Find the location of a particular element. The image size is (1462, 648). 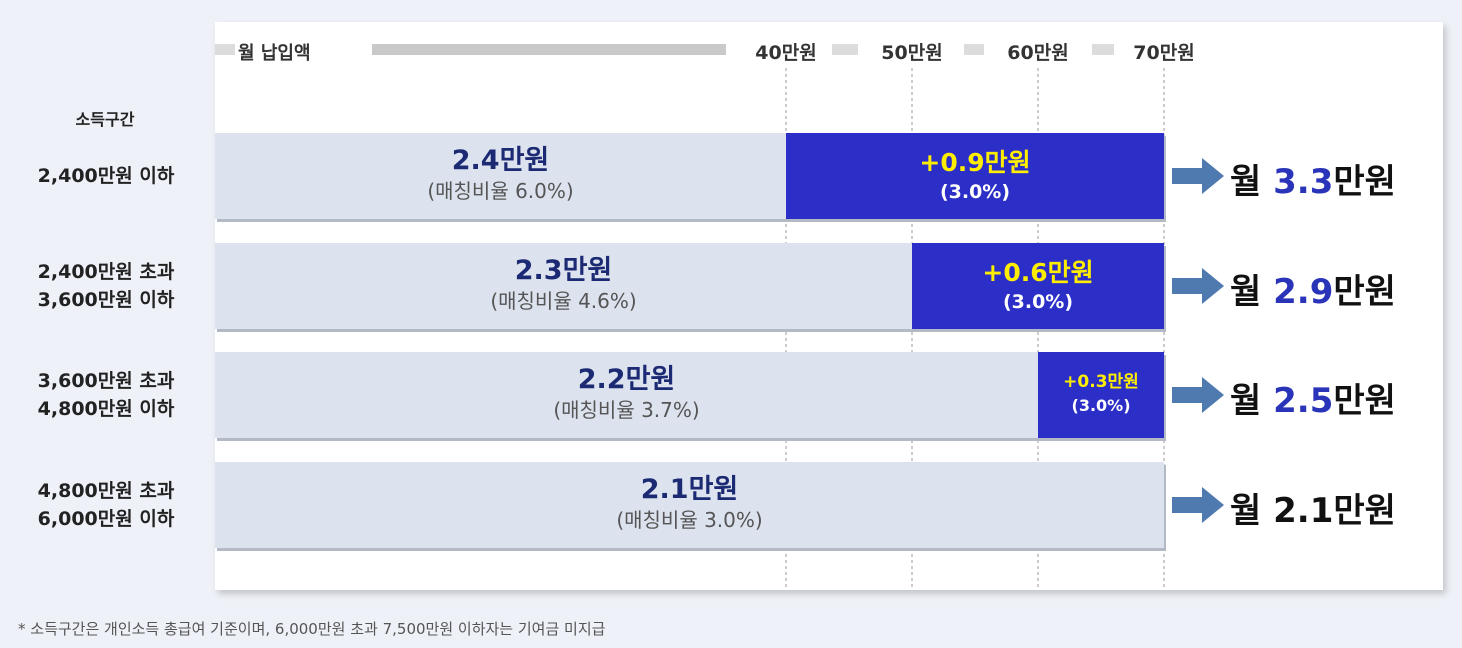

total-label-3: 월 2.1만원 is located at coordinates (1313, 507).